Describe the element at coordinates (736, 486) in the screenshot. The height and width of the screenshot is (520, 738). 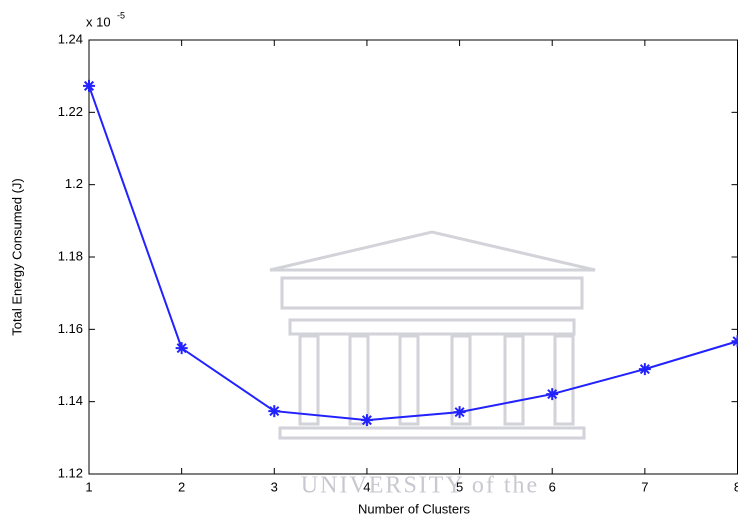
I see `x-tick-label: 8` at that location.